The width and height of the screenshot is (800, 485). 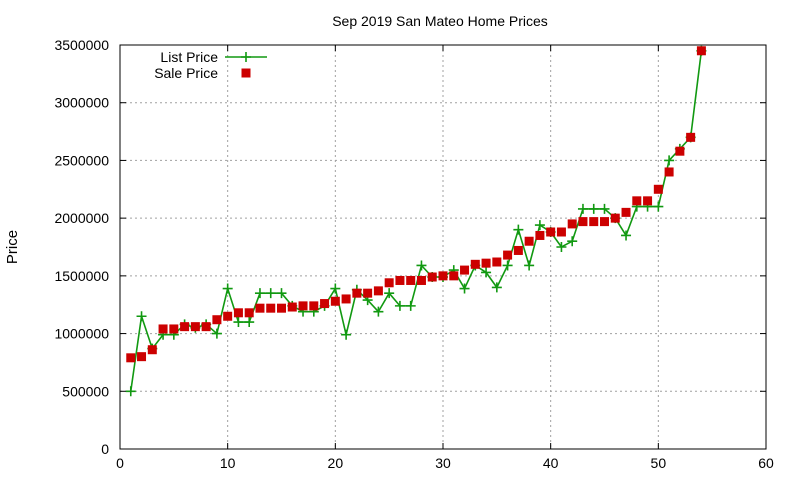 I want to click on y-tick-label: 3500000, so click(x=81, y=45).